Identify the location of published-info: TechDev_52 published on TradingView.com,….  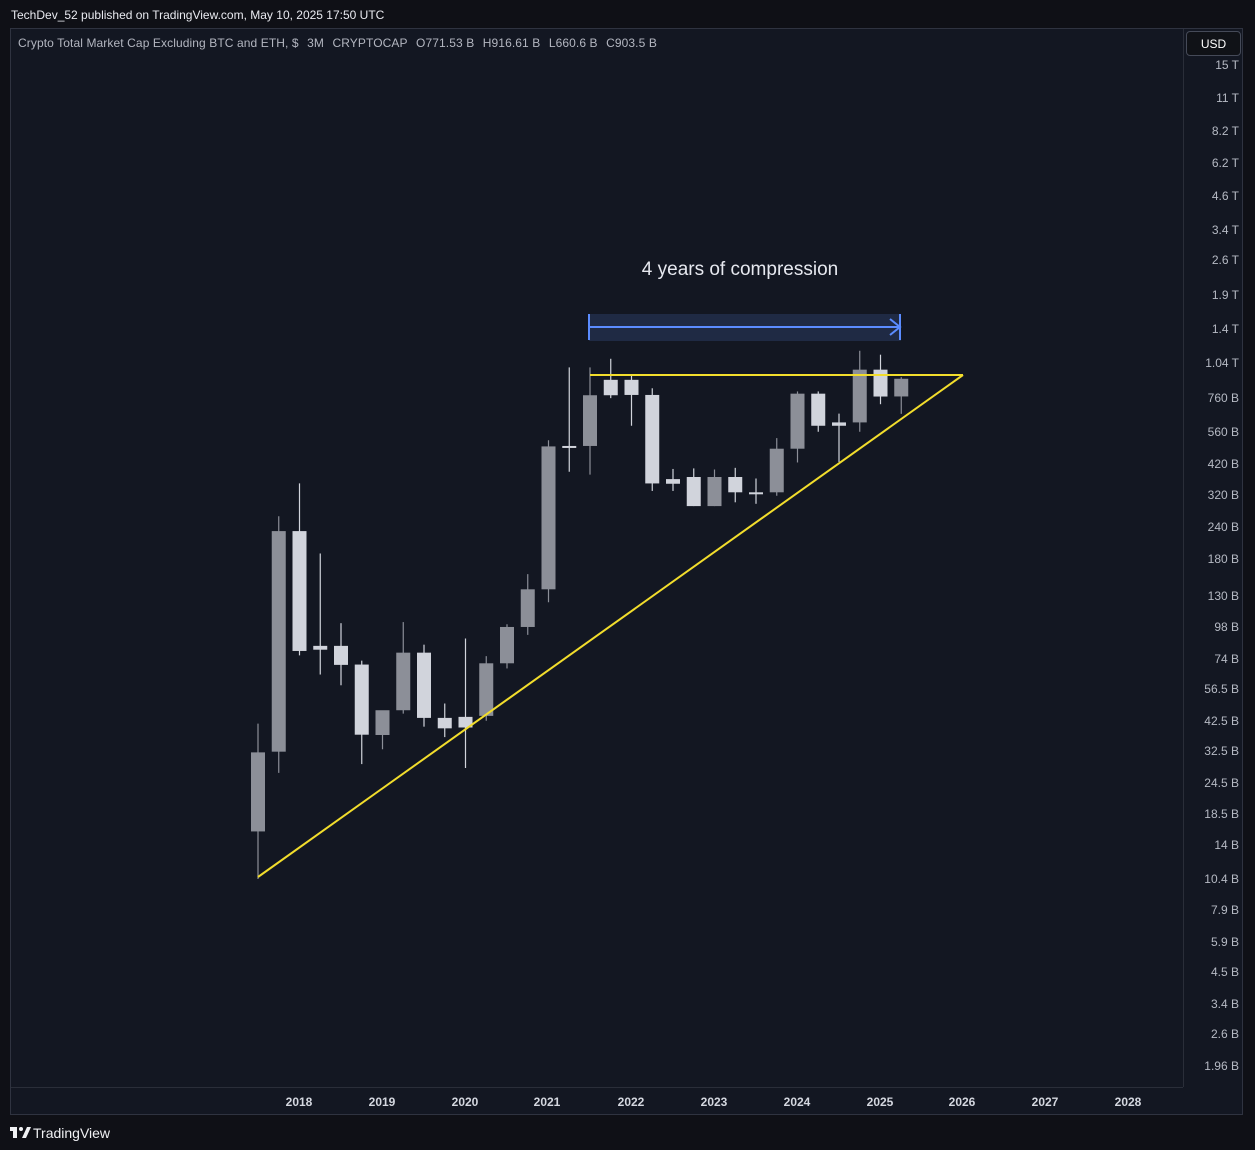
(198, 15).